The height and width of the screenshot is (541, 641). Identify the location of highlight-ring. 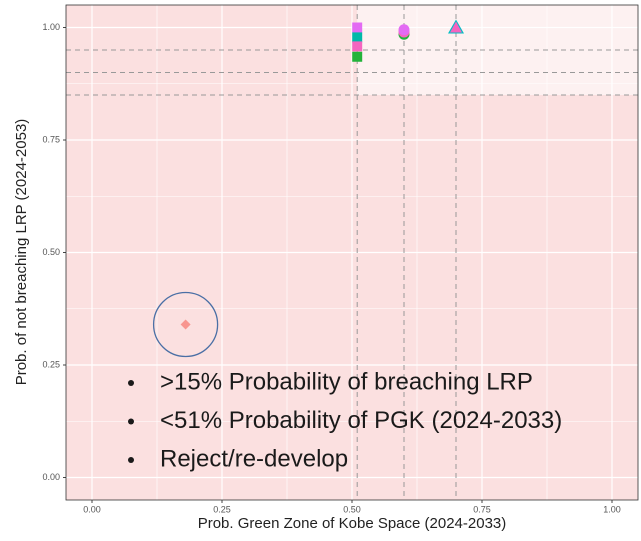
(185, 324).